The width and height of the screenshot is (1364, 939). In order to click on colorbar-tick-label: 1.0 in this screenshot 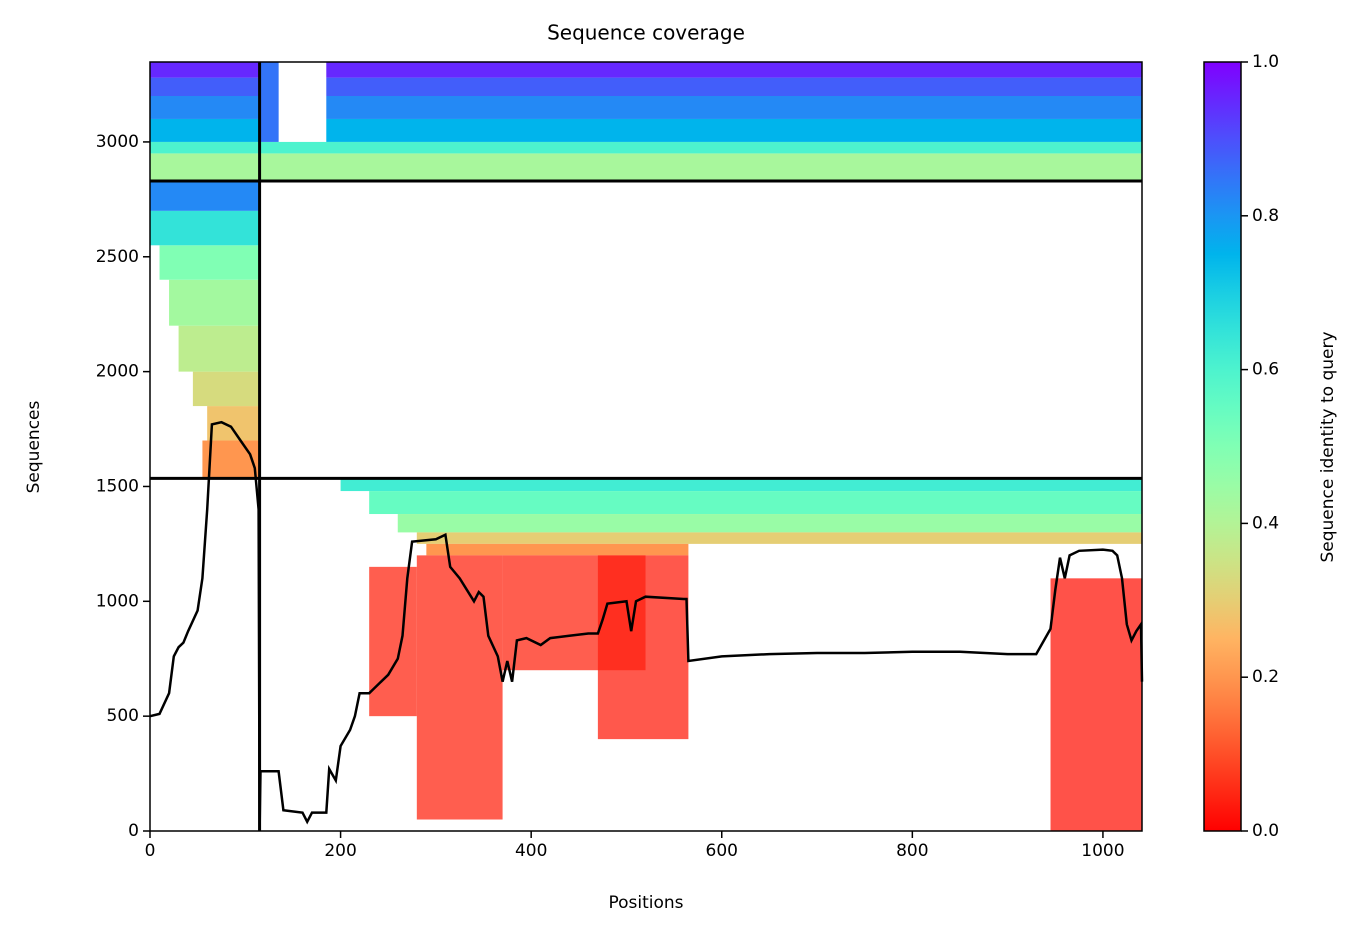, I will do `click(1265, 62)`.